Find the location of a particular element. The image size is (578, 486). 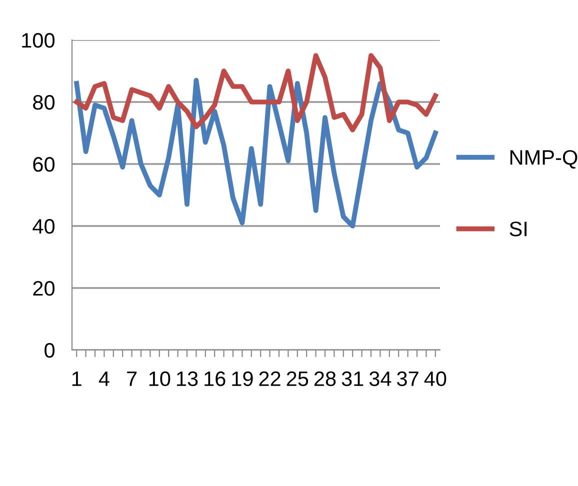

y-tick-label: 0 is located at coordinates (49, 350).